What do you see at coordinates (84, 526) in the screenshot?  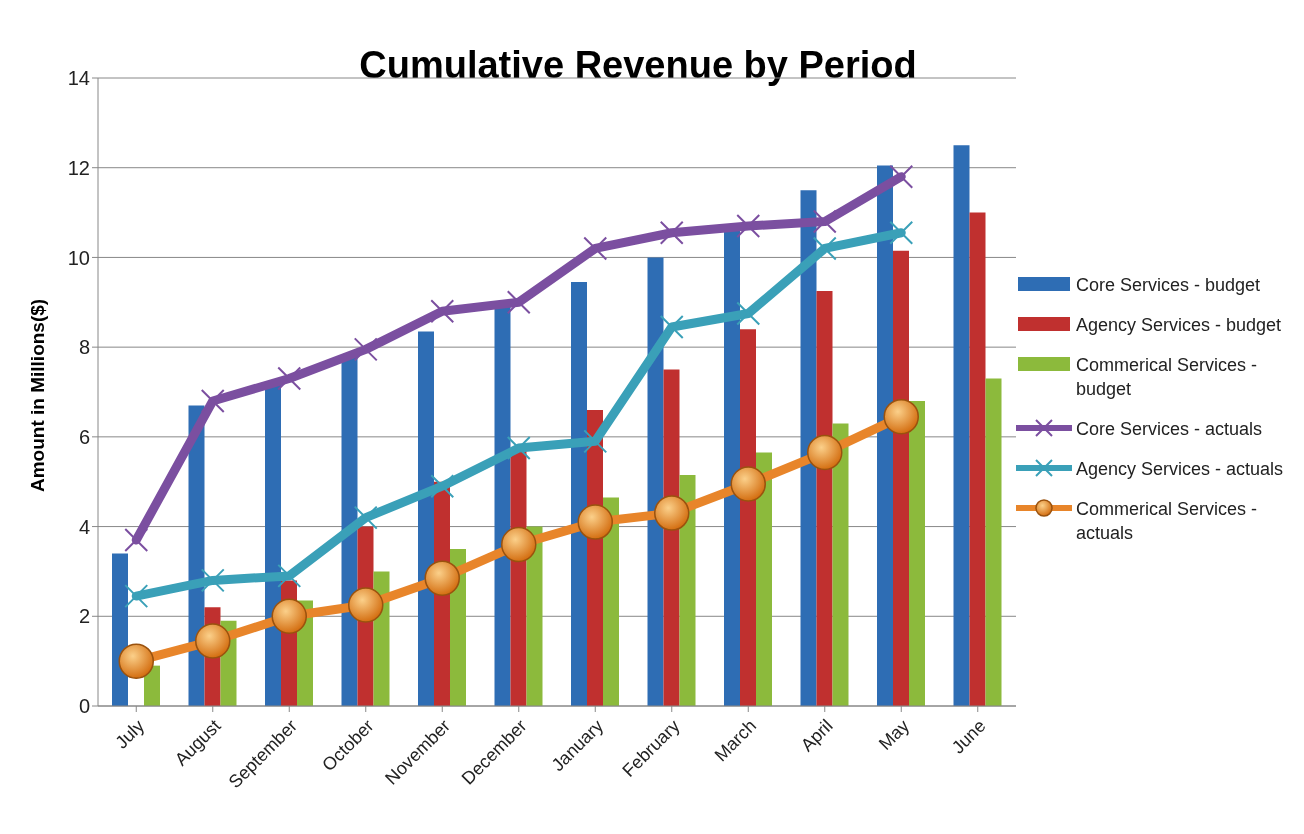 I see `y-tick-label: 4` at bounding box center [84, 526].